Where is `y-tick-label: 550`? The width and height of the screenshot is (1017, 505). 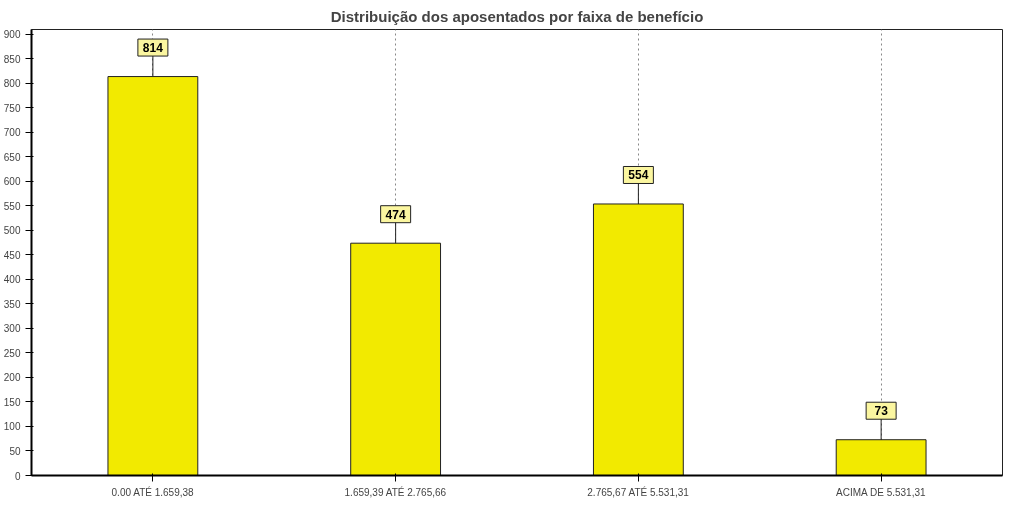 y-tick-label: 550 is located at coordinates (12, 206).